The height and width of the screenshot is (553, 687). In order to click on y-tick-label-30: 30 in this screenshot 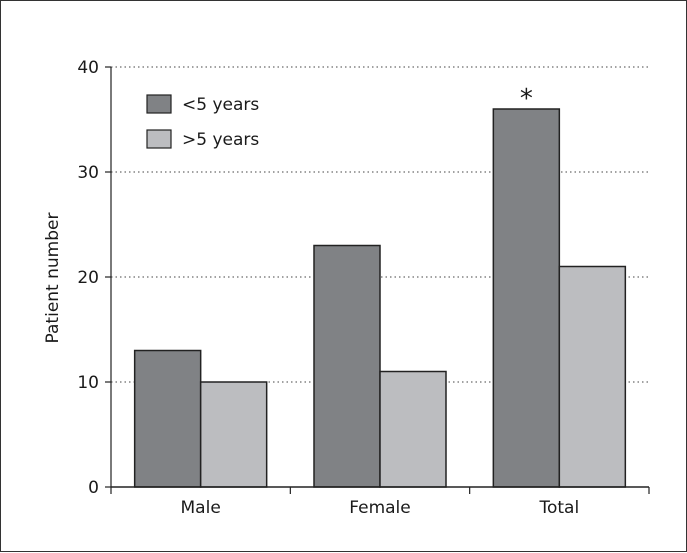, I will do `click(88, 173)`.